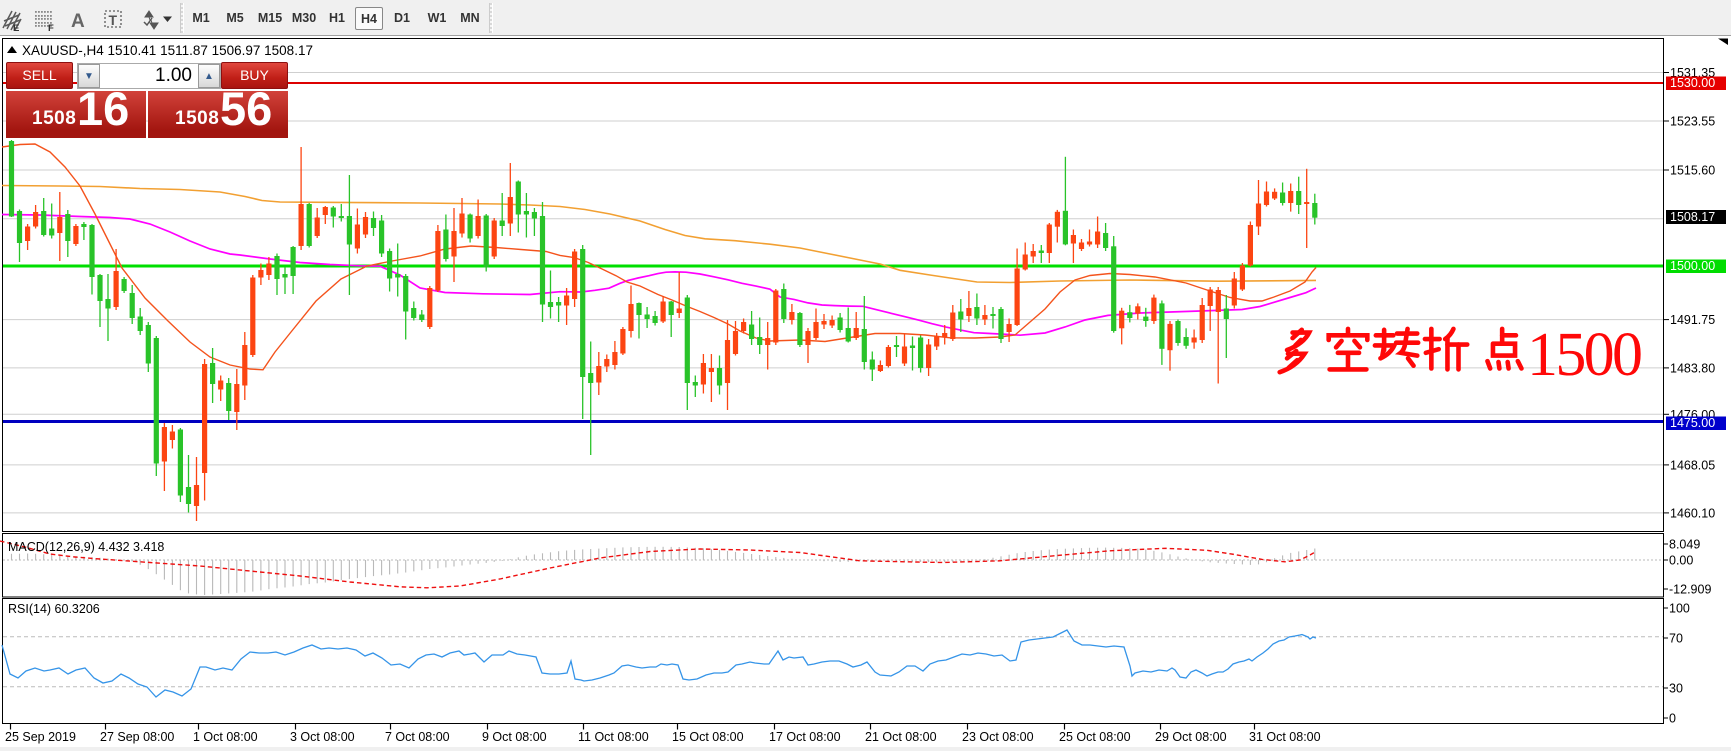 The width and height of the screenshot is (1731, 756). Describe the element at coordinates (1692, 217) in the screenshot. I see `svg-text: 1508.17` at that location.